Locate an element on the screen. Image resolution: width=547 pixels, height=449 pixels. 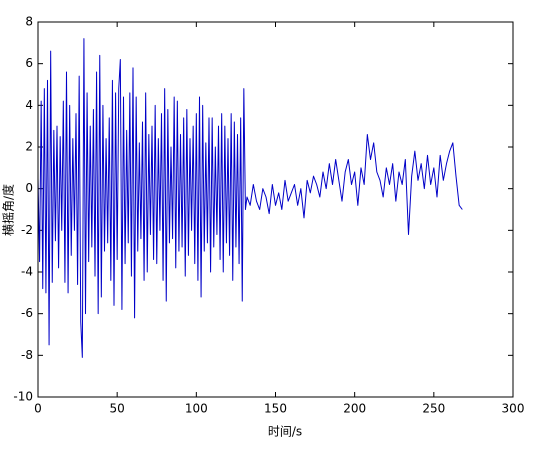
y-axis-label: 横摇角/度 is located at coordinates (8, 210).